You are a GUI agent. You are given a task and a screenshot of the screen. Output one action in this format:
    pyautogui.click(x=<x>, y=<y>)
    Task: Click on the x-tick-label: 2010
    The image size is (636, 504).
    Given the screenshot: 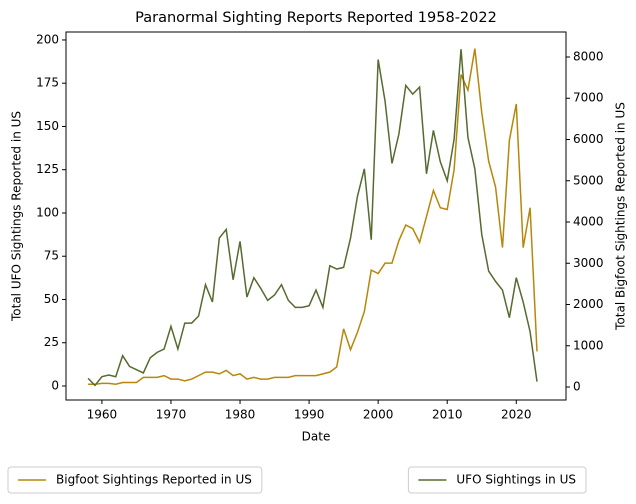 What is the action you would take?
    pyautogui.click(x=447, y=415)
    